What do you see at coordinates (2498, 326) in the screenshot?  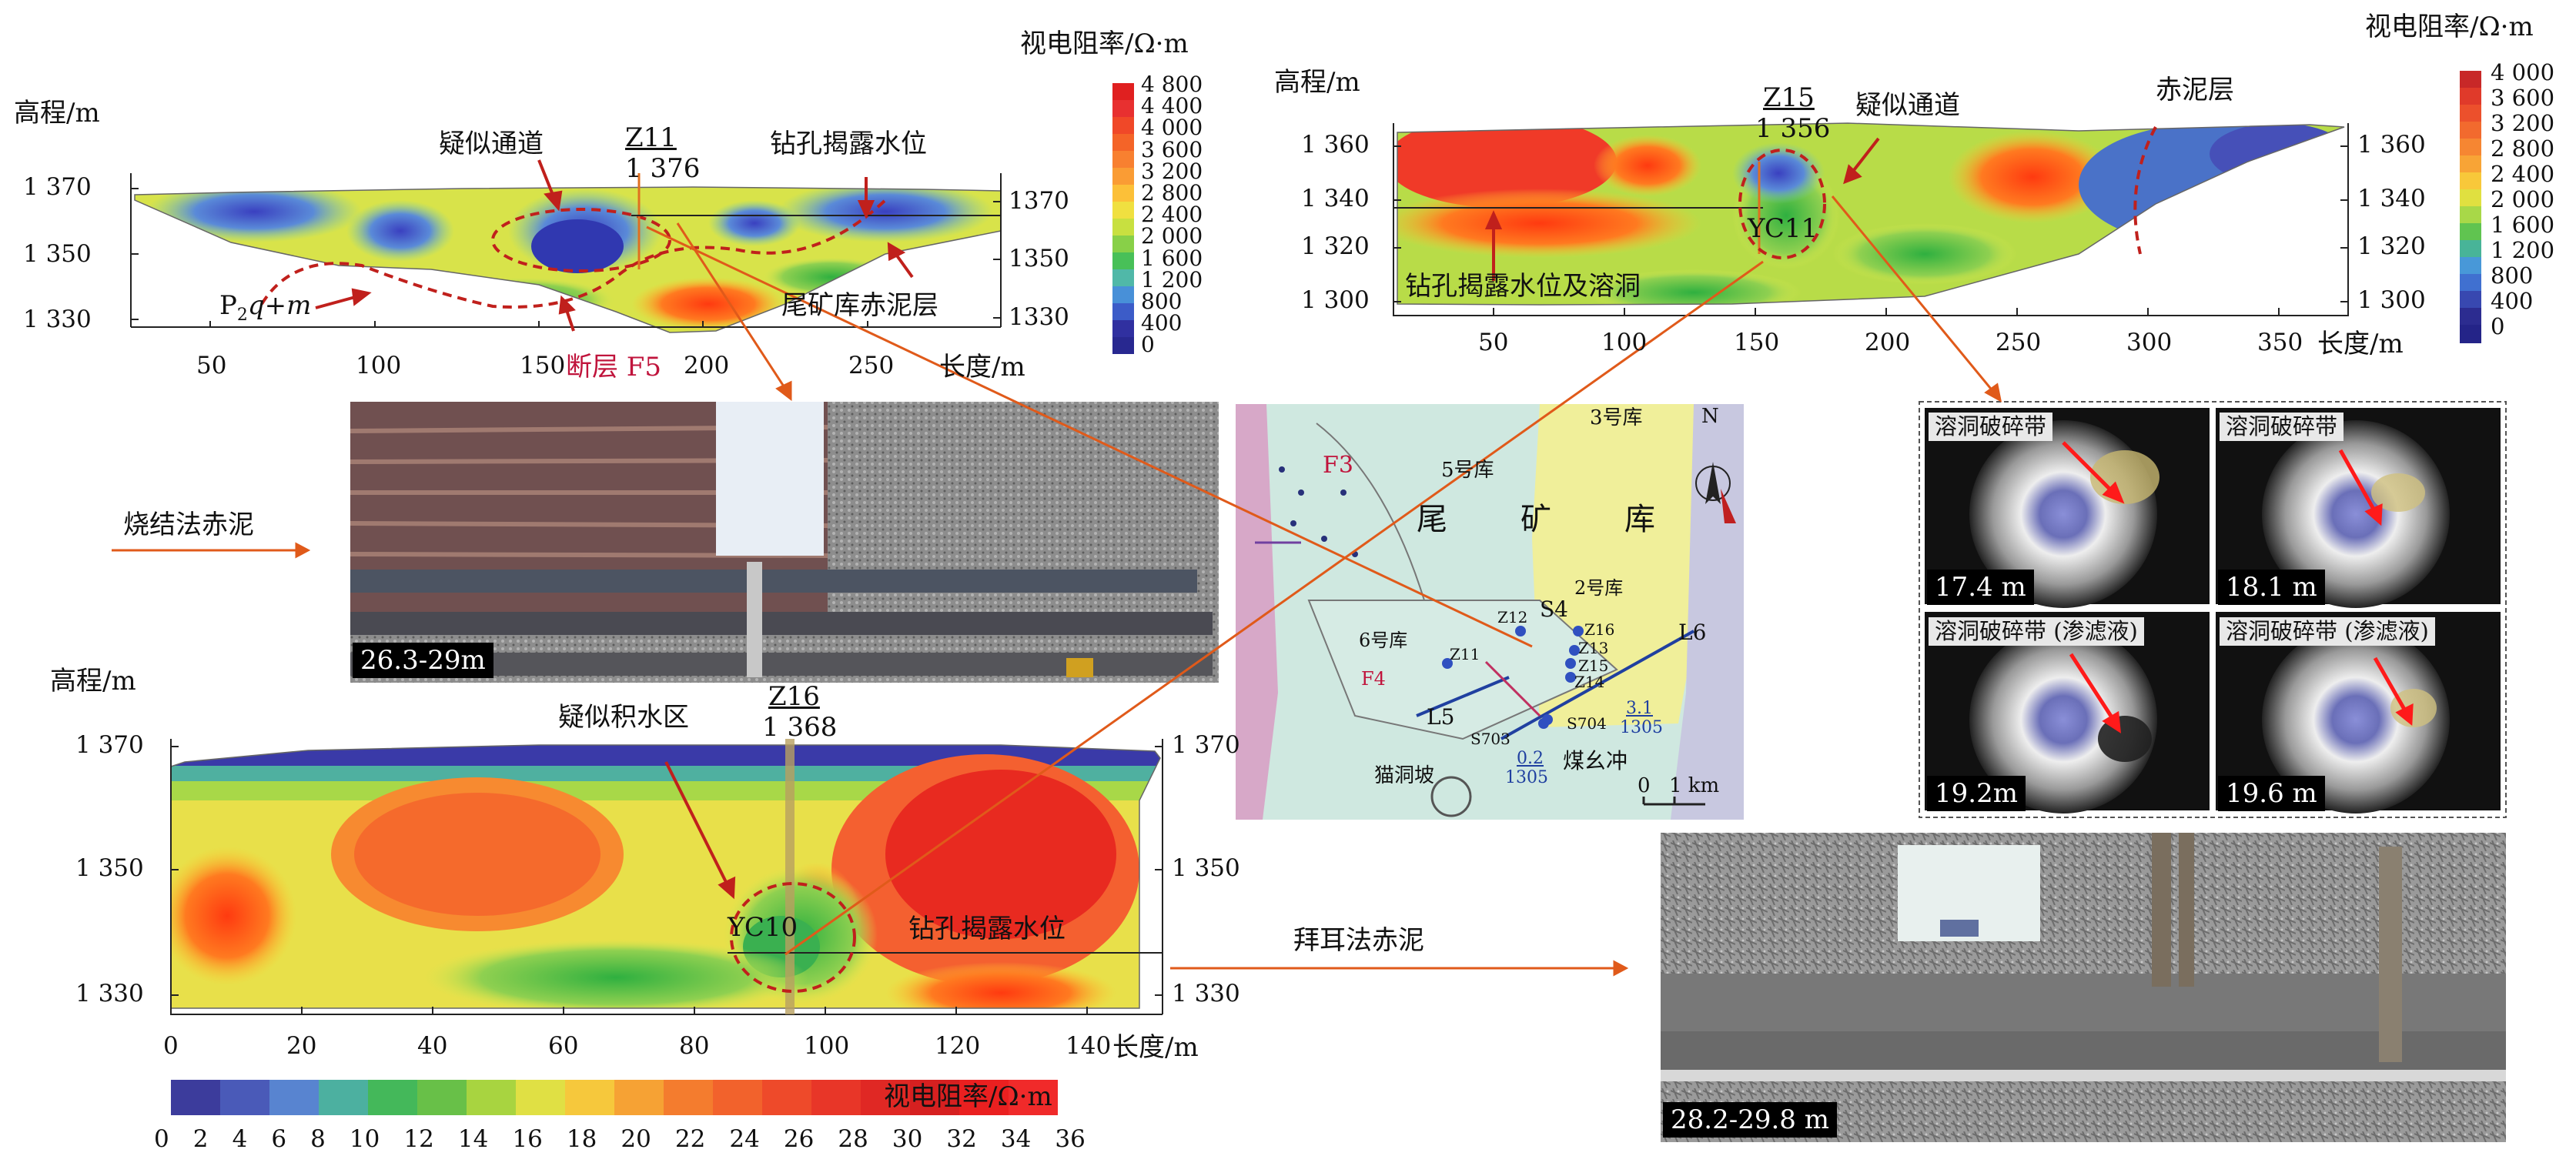 I see `tr-cb-tick: 0` at bounding box center [2498, 326].